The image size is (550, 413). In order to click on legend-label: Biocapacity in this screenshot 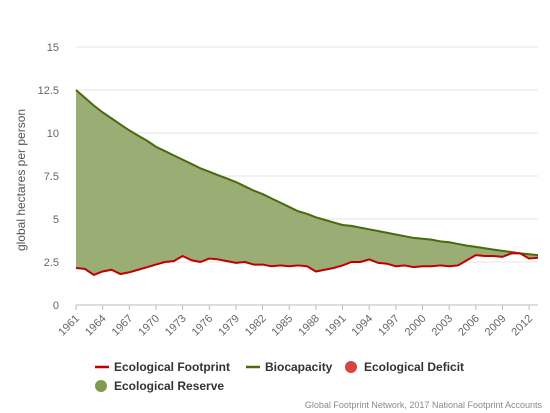, I will do `click(299, 367)`.